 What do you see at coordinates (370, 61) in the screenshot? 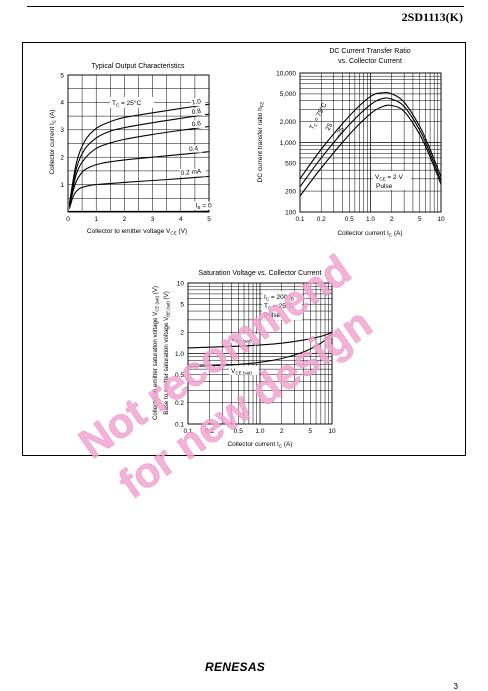
I see `chart-title-line2: vs. Collector Current` at bounding box center [370, 61].